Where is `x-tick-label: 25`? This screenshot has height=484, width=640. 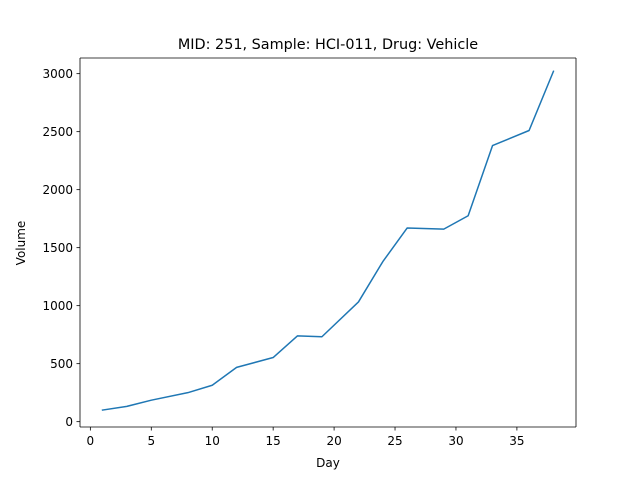
x-tick-label: 25 is located at coordinates (394, 441).